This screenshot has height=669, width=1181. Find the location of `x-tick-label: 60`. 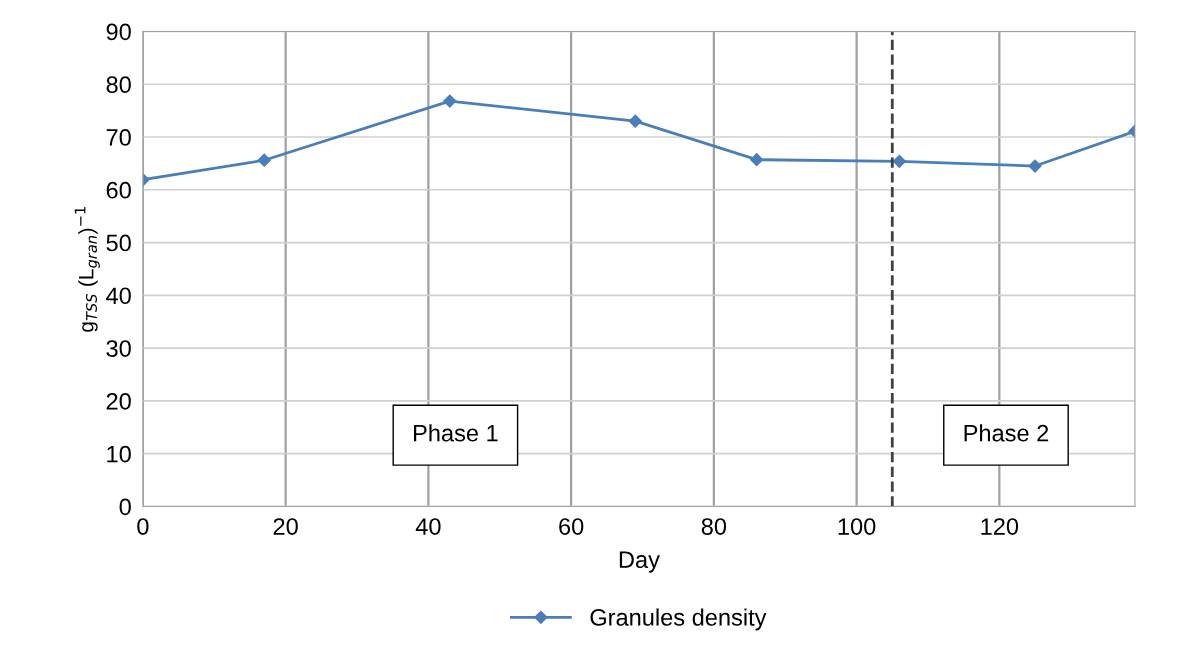

x-tick-label: 60 is located at coordinates (571, 526).